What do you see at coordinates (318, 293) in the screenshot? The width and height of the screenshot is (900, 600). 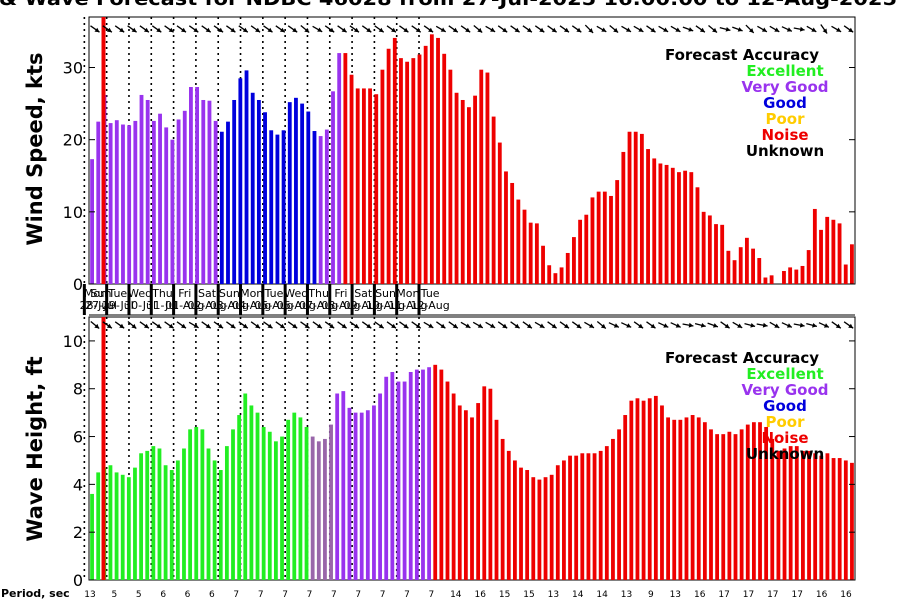 I see `day-label: Thu` at bounding box center [318, 293].